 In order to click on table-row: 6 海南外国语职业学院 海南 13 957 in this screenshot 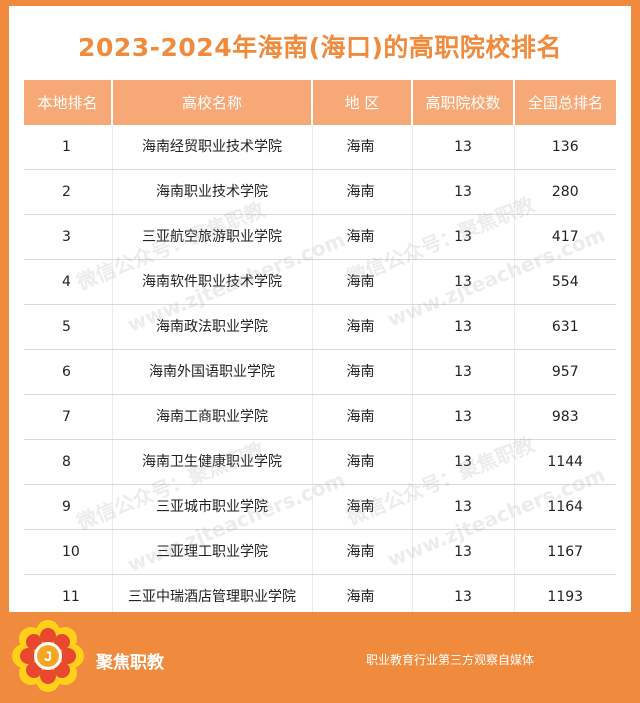, I will do `click(320, 372)`.